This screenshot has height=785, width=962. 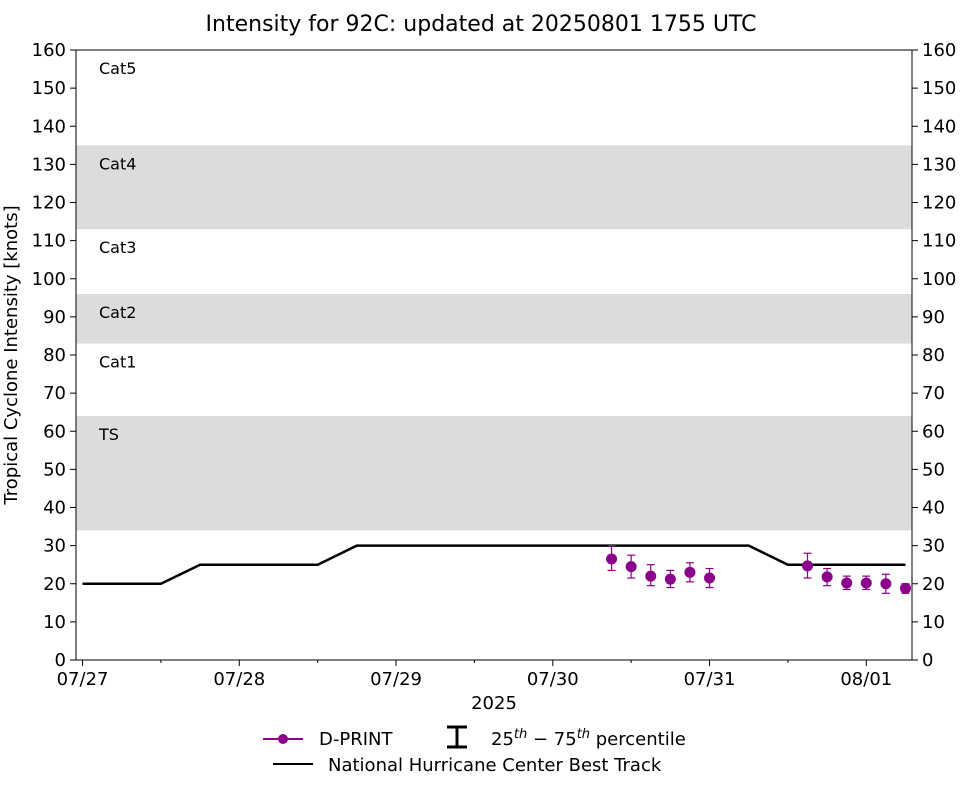 I want to click on y-tick-label-right: 50, so click(x=933, y=469).